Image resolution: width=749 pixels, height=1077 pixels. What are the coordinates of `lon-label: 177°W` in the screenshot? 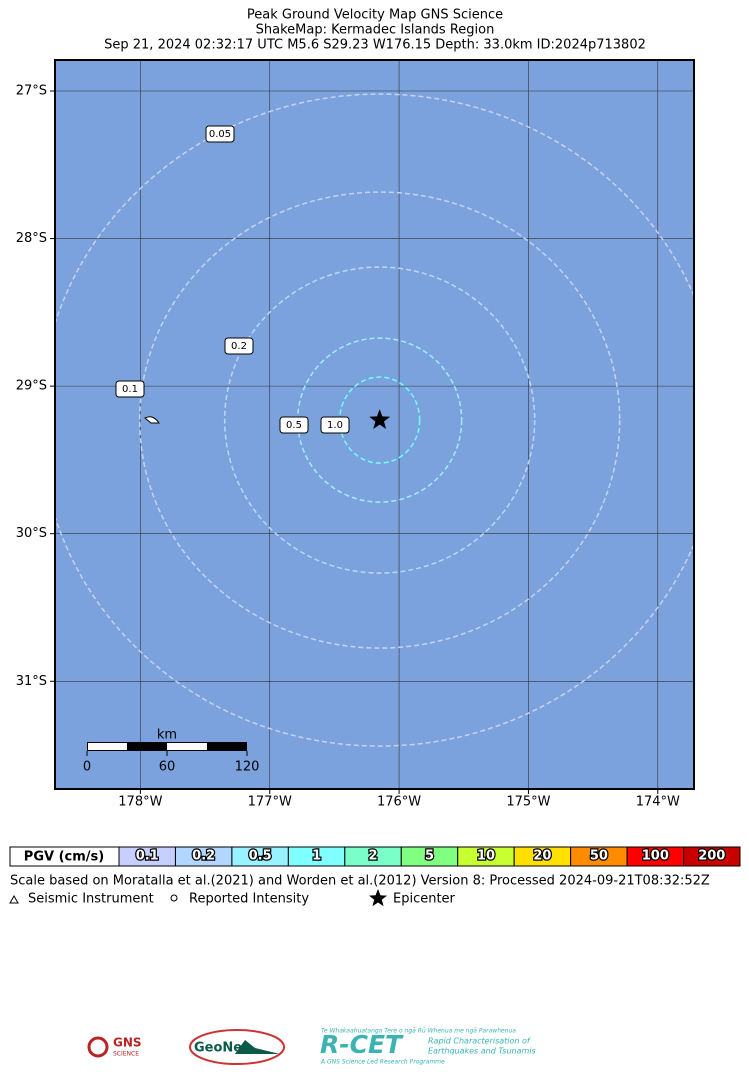 It's located at (270, 802).